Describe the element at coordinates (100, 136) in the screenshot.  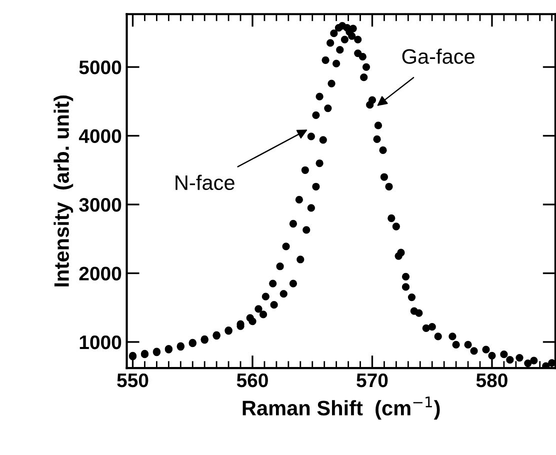
I see `y-tick-label: 4000` at that location.